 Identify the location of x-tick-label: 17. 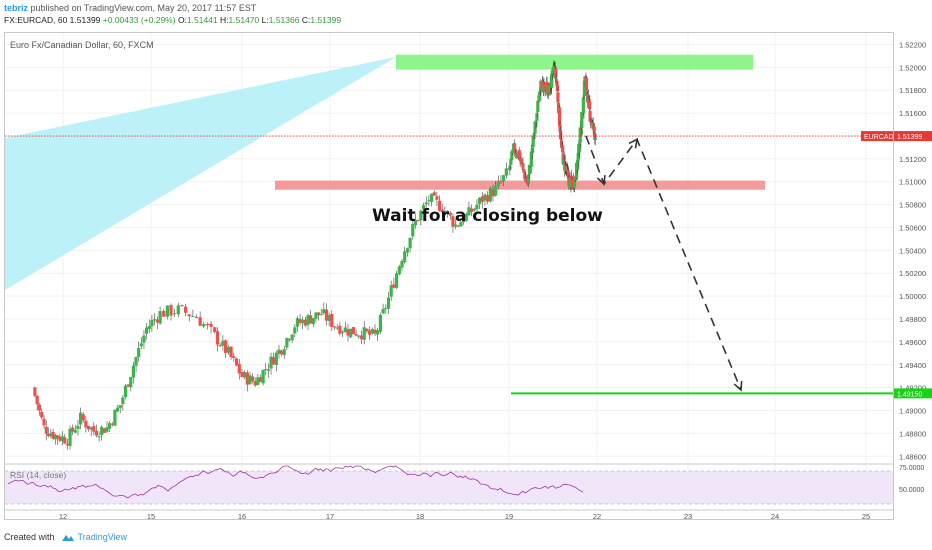
(330, 516).